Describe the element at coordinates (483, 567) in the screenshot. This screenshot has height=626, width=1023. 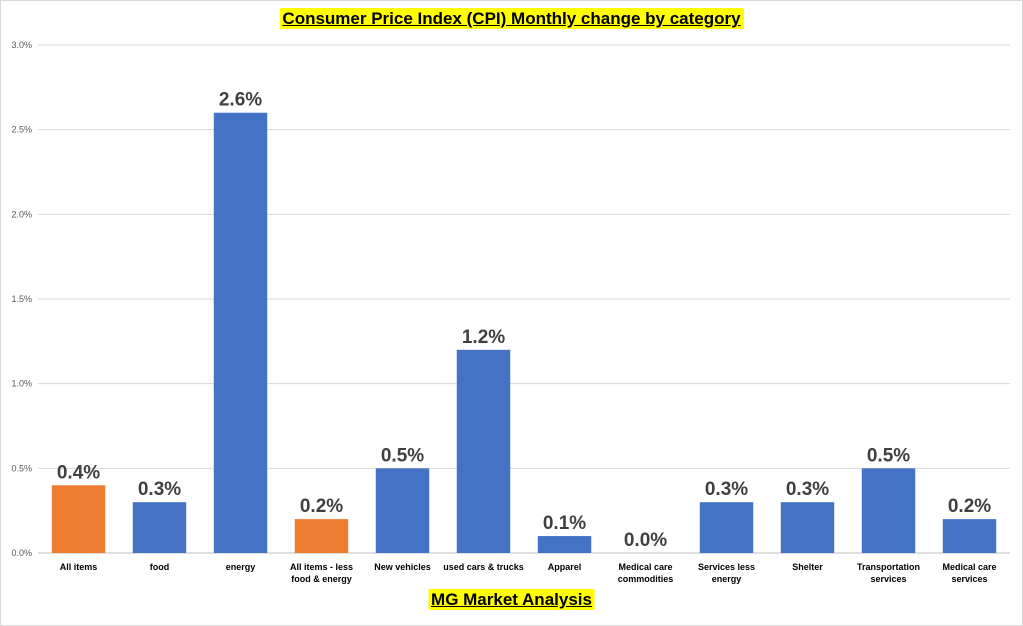
I see `x-tick-label: used cars & trucks` at that location.